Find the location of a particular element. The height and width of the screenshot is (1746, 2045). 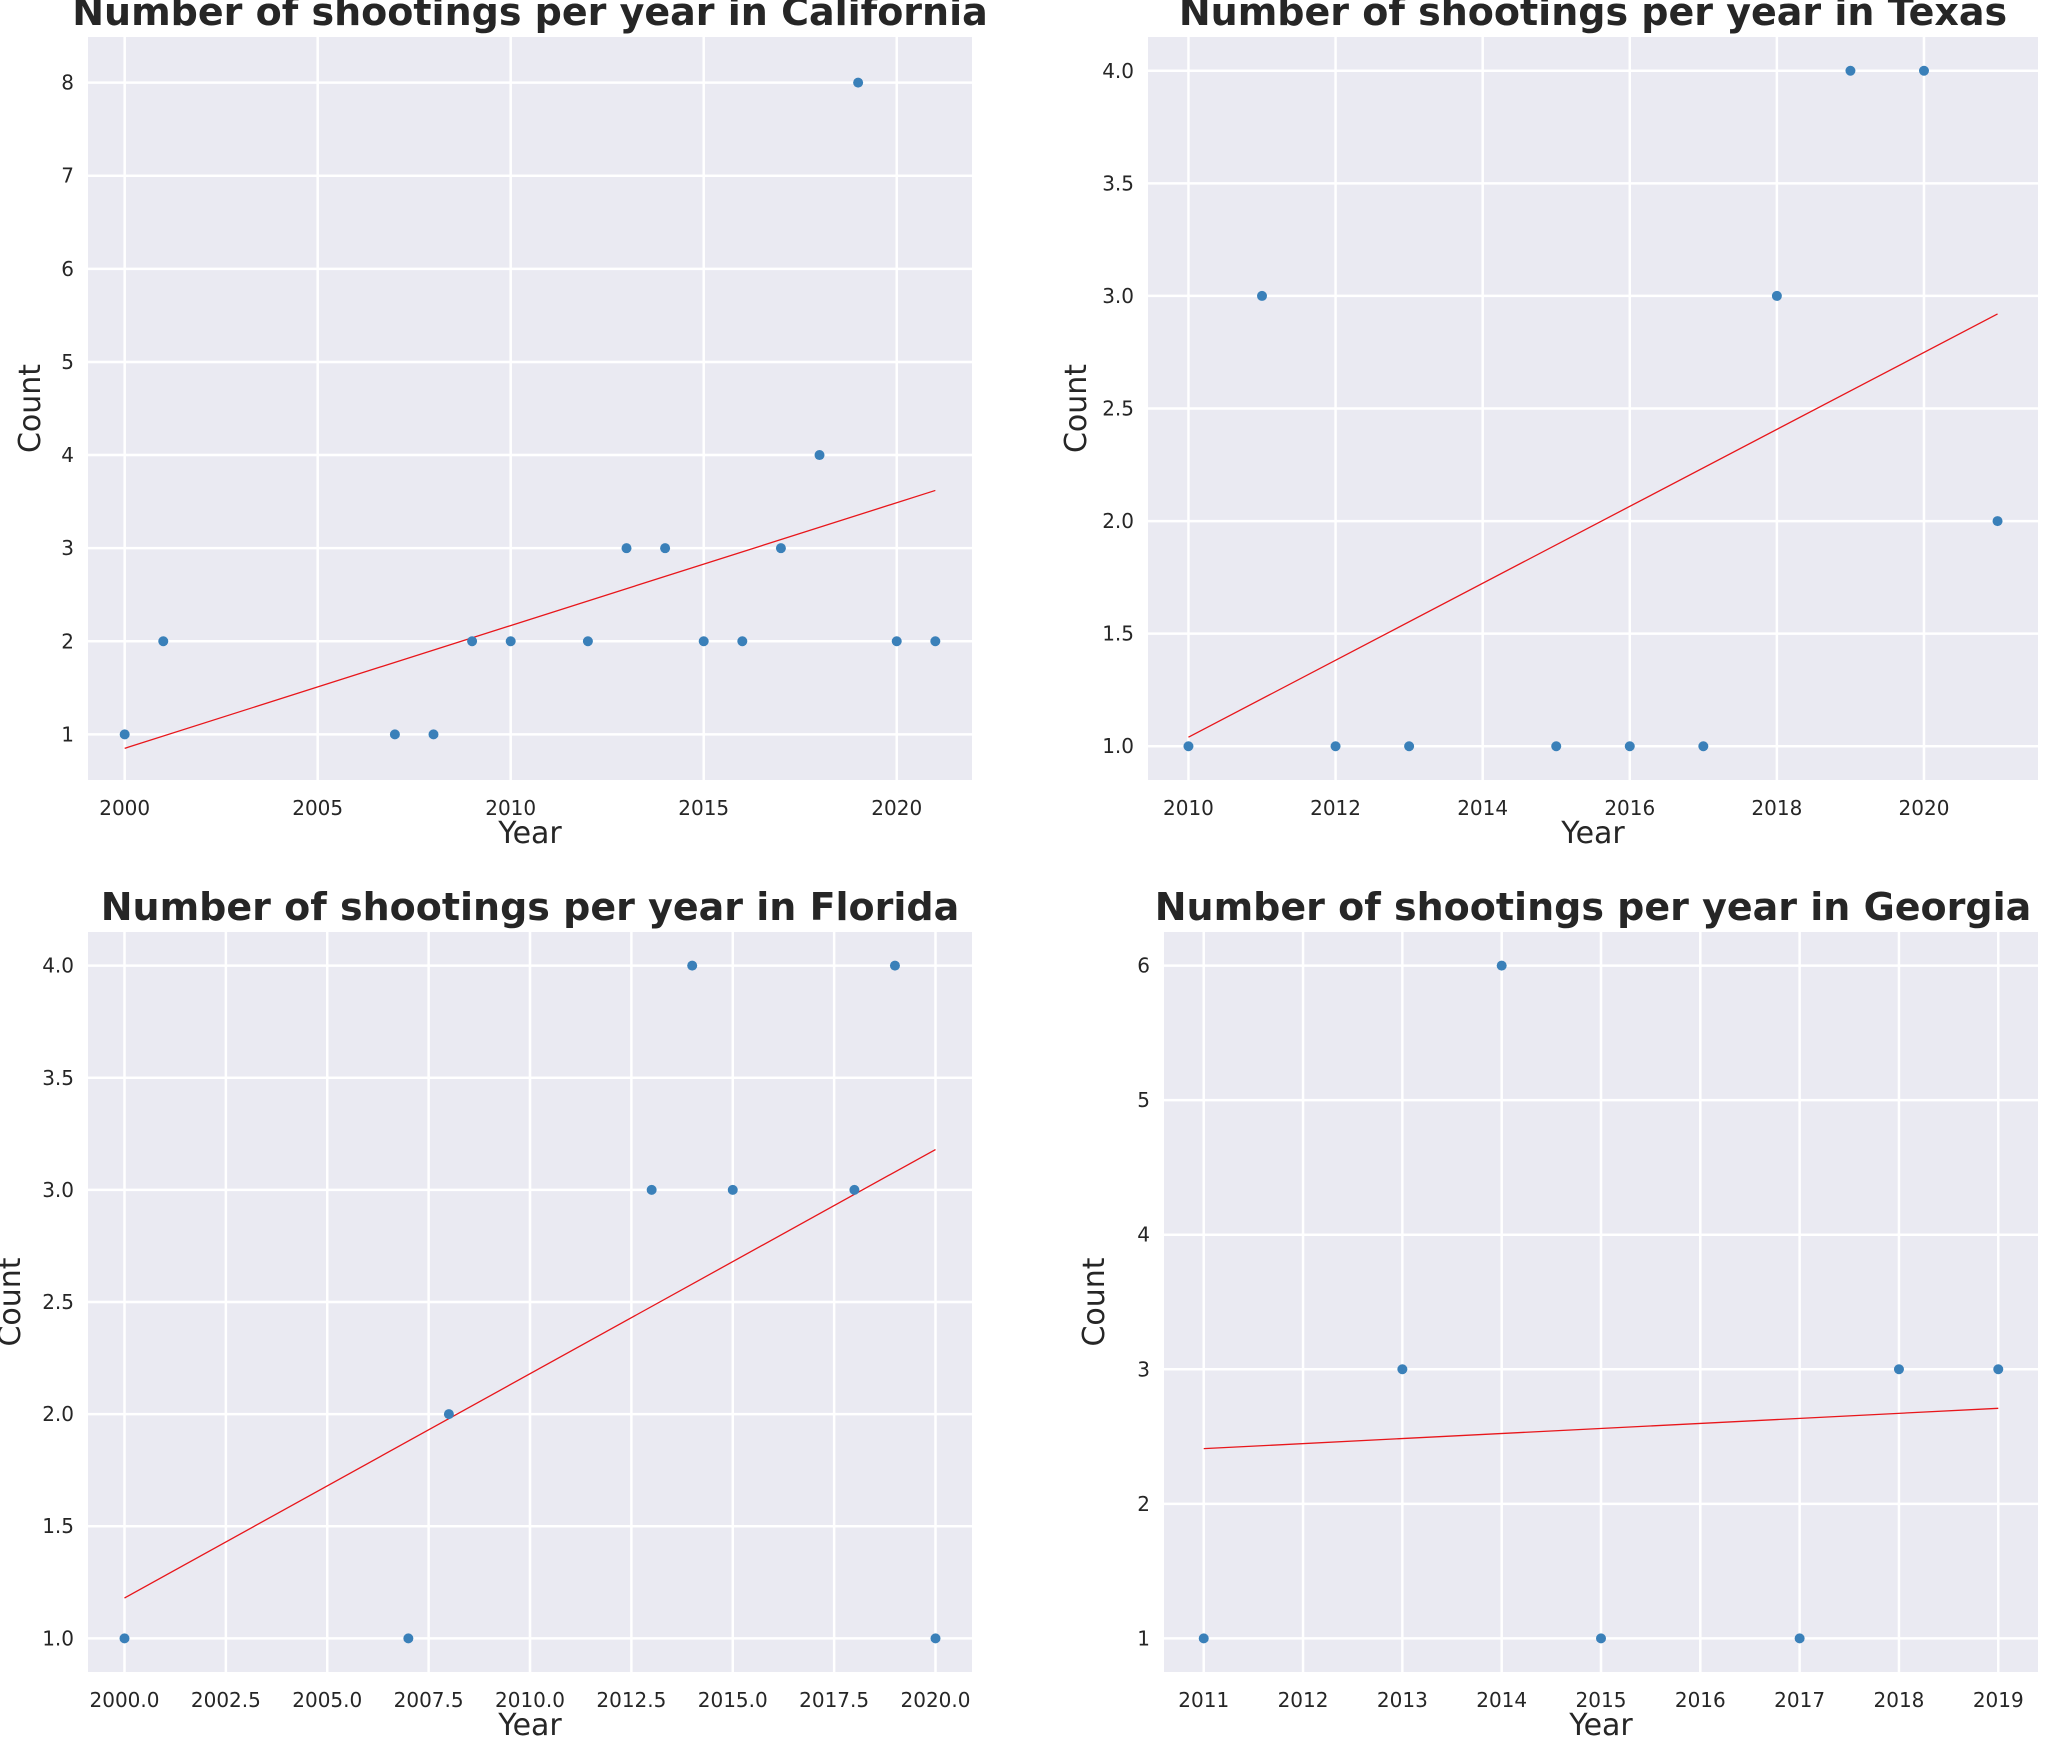

x-tick-label: 2000 is located at coordinates (124, 808).